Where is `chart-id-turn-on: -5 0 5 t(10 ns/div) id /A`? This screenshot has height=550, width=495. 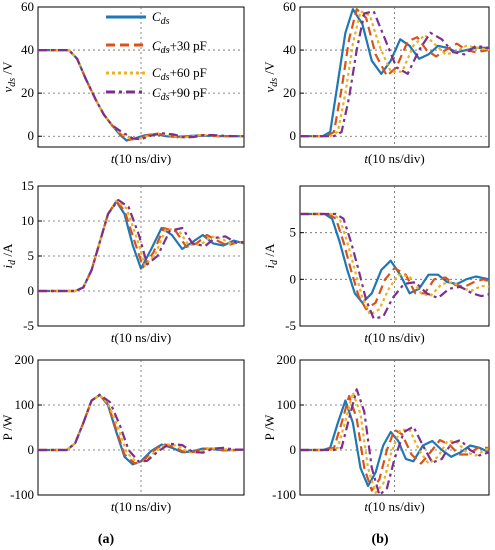
chart-id-turn-on: -5 0 5 t(10 ns/div) id /A is located at coordinates (376, 265).